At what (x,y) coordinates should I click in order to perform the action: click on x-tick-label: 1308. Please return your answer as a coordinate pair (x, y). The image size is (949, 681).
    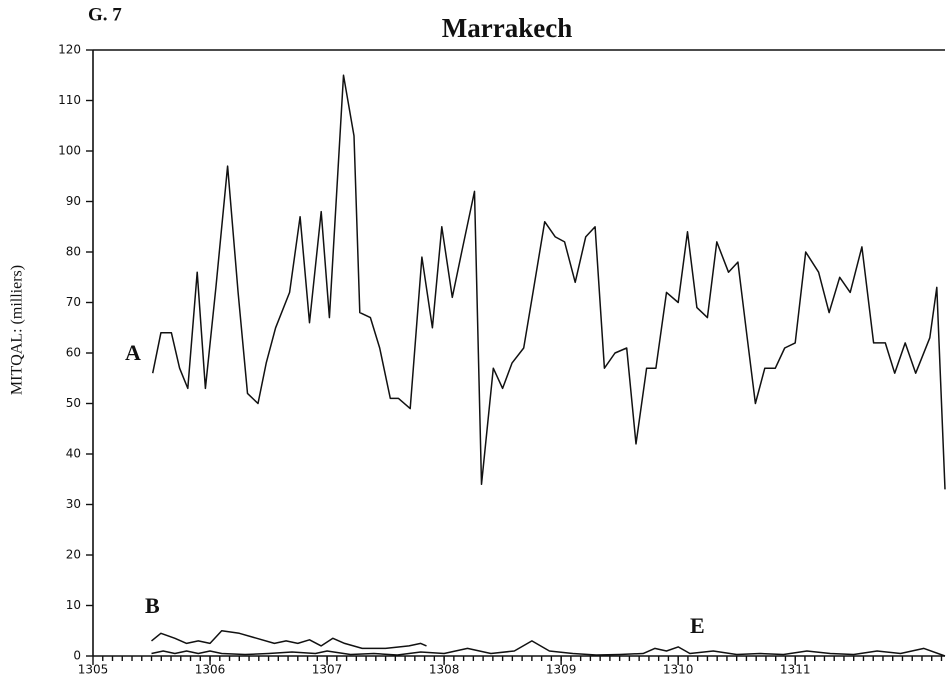
    Looking at the image, I should click on (444, 670).